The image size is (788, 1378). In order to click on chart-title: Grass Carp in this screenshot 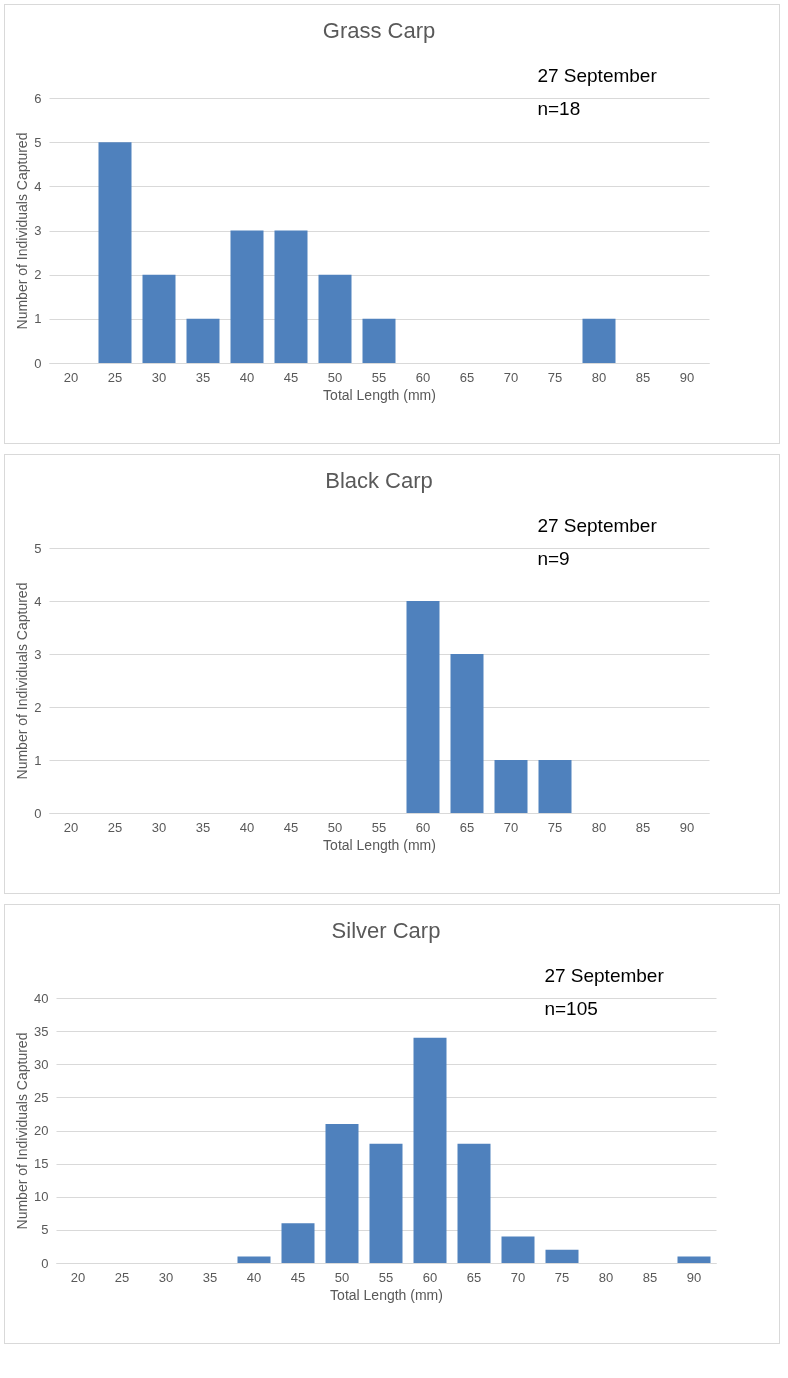, I will do `click(379, 30)`.